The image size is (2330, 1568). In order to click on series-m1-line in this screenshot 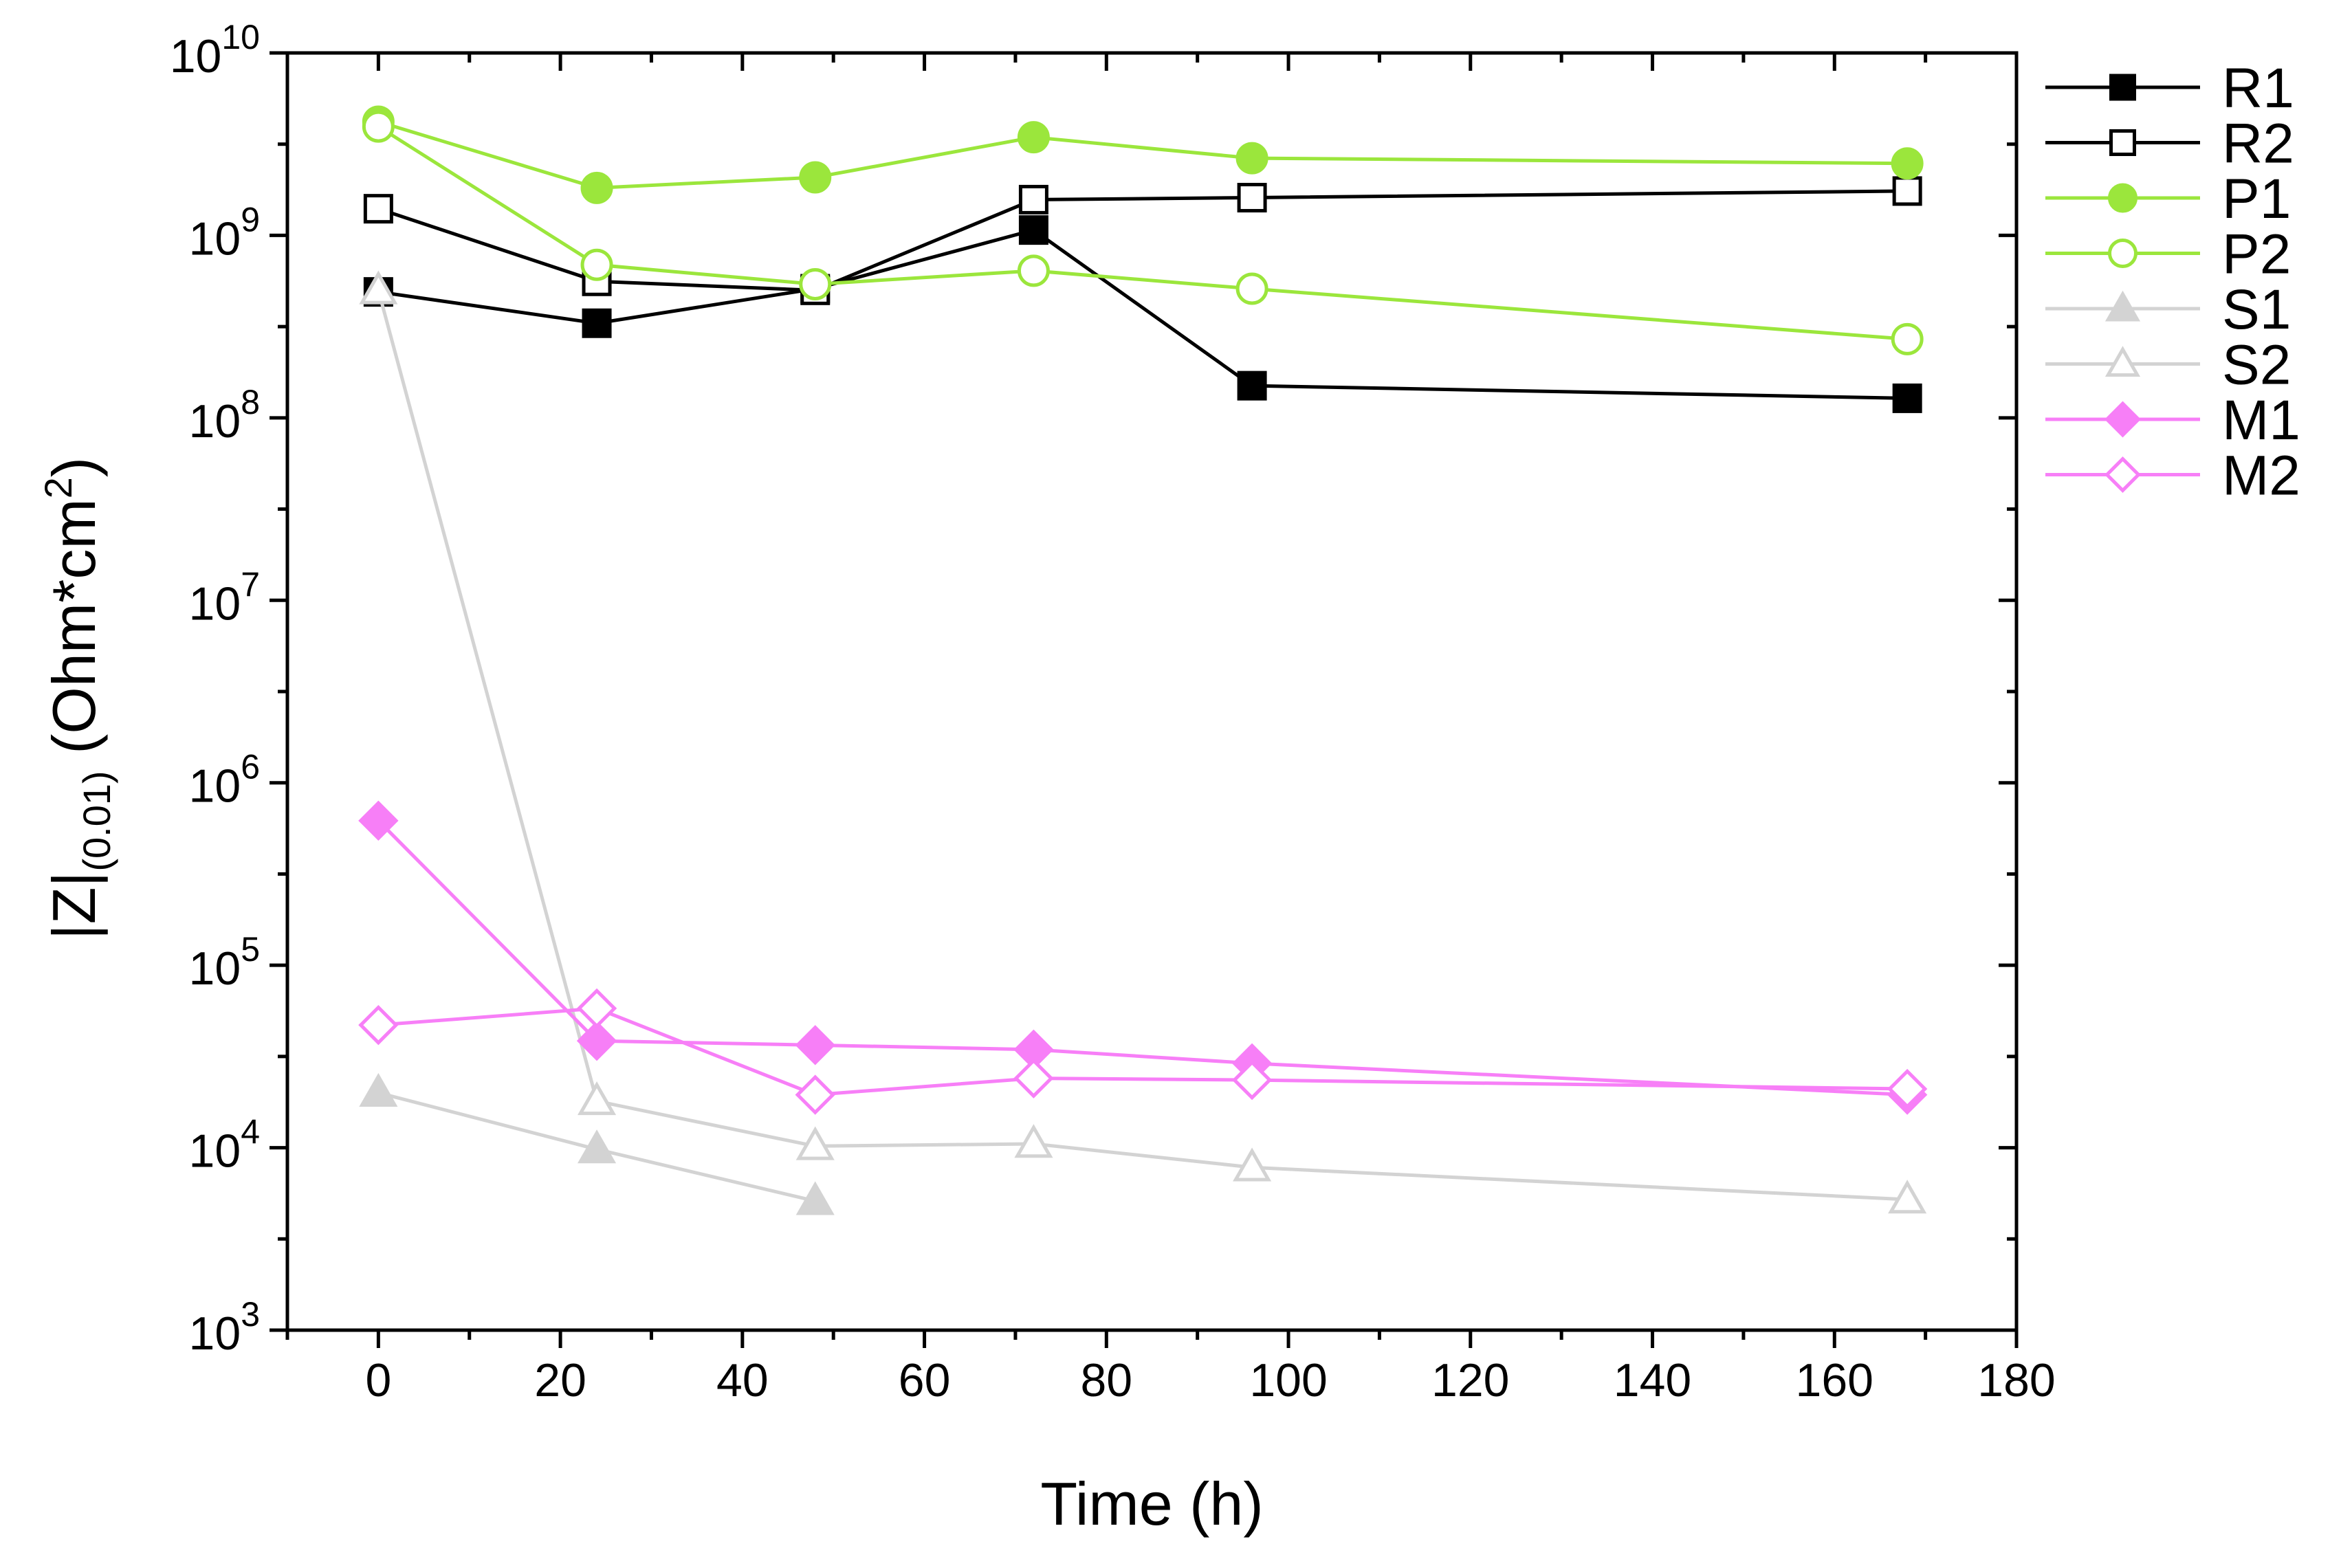, I will do `click(1142, 958)`.